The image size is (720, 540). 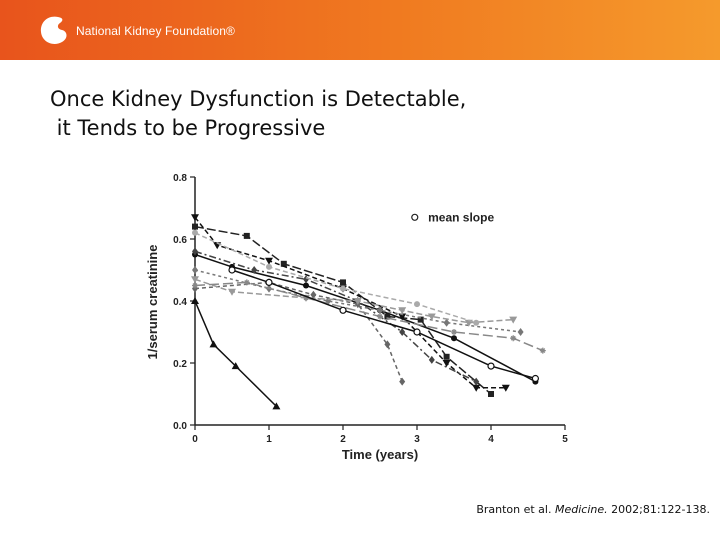 What do you see at coordinates (195, 439) in the screenshot?
I see `x-tick-label: 0` at bounding box center [195, 439].